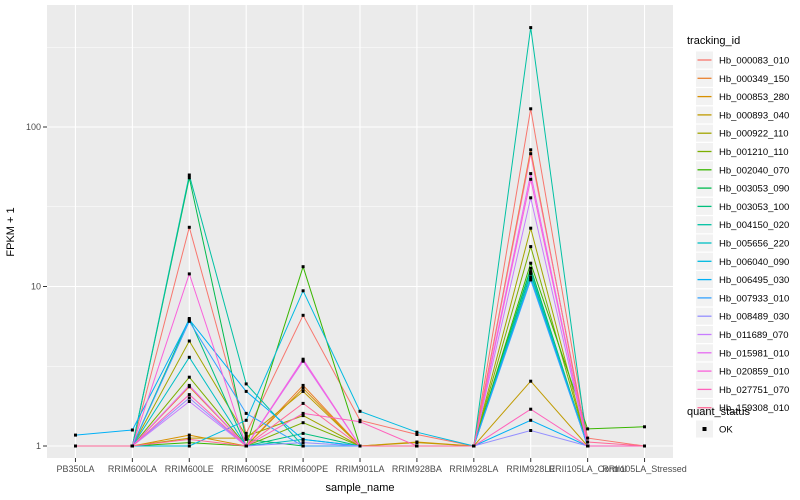  I want to click on legend-item-label: Hb_000922_110, so click(754, 134).